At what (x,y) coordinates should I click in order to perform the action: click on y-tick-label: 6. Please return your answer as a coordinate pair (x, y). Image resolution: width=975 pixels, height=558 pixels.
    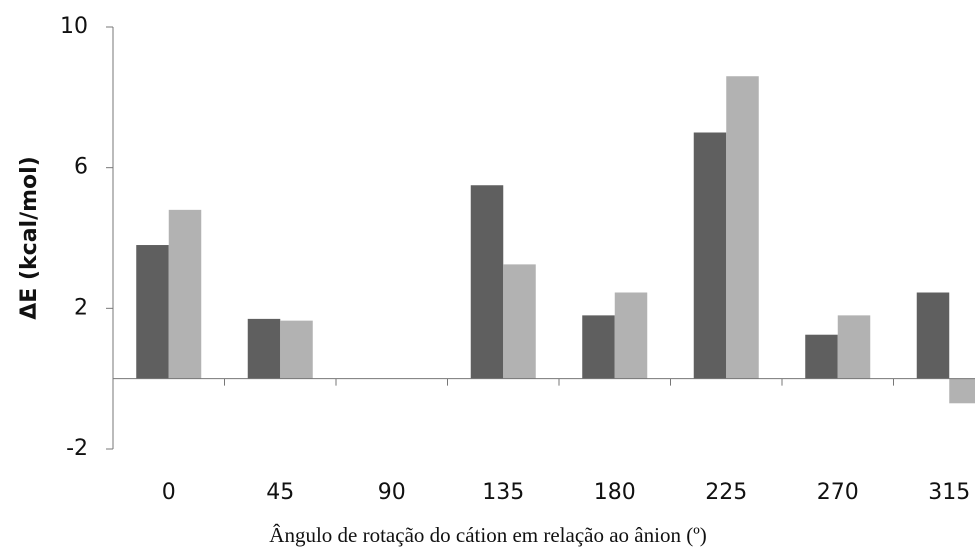
    Looking at the image, I should click on (81, 167).